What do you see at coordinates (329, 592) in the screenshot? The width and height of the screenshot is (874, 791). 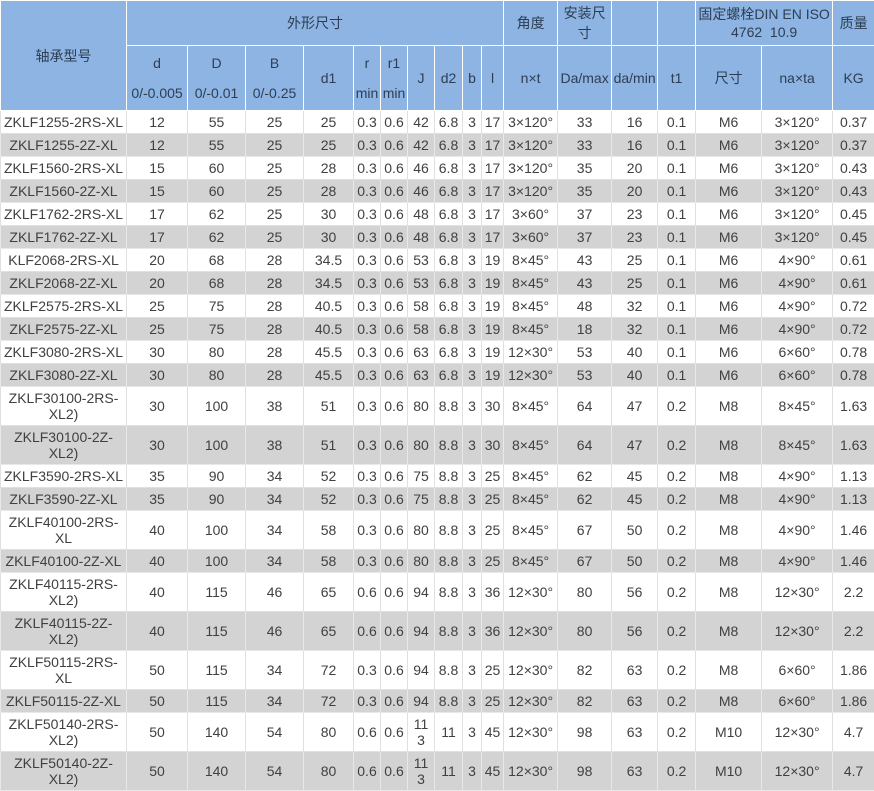 I see `value-cell: 65` at bounding box center [329, 592].